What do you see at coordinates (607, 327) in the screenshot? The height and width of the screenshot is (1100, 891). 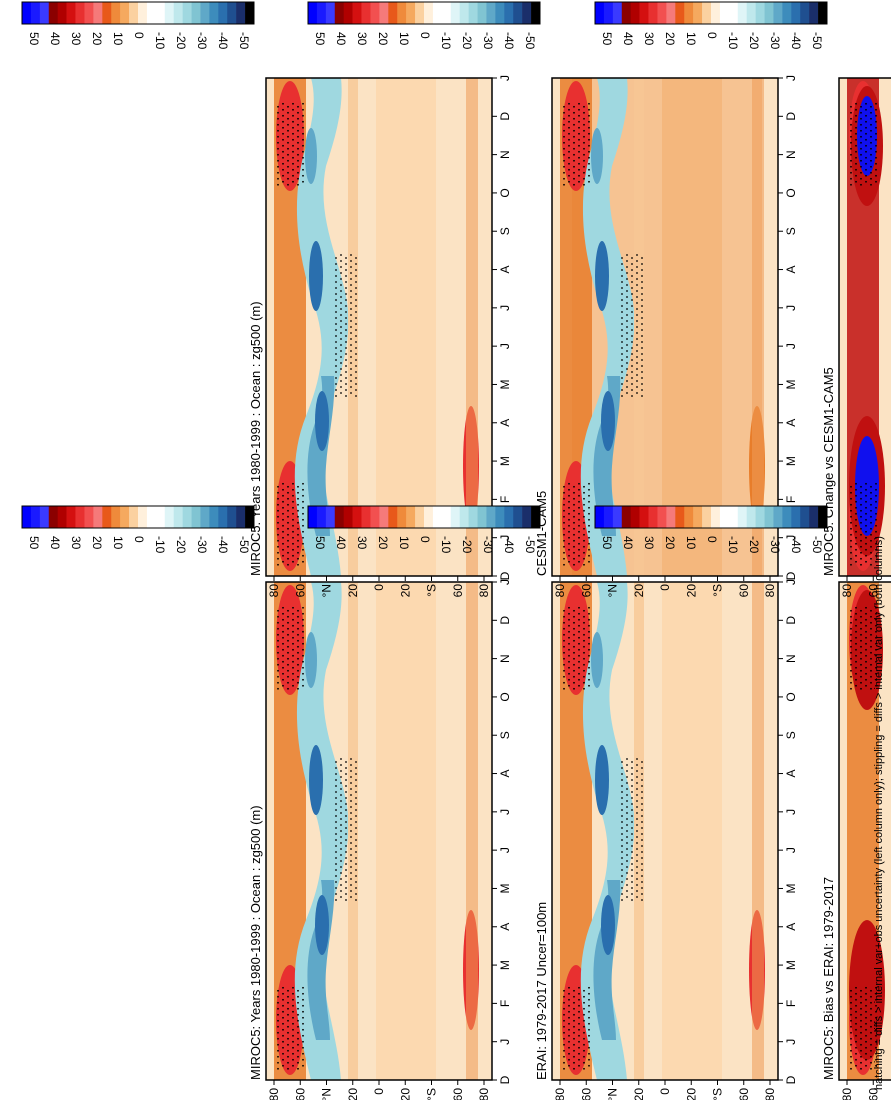 I see `jet-band-outer` at bounding box center [607, 327].